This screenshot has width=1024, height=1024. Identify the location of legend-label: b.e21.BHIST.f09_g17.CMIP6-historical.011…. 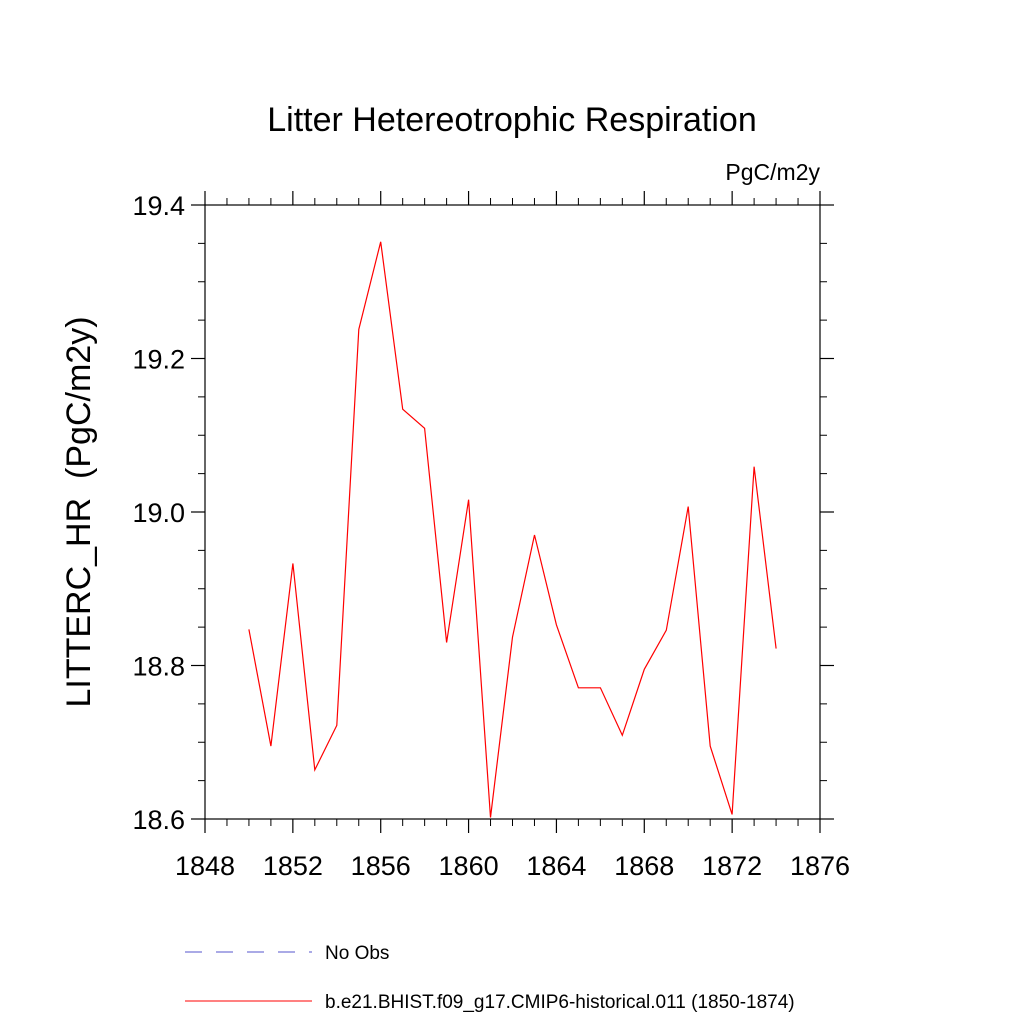
(560, 1002).